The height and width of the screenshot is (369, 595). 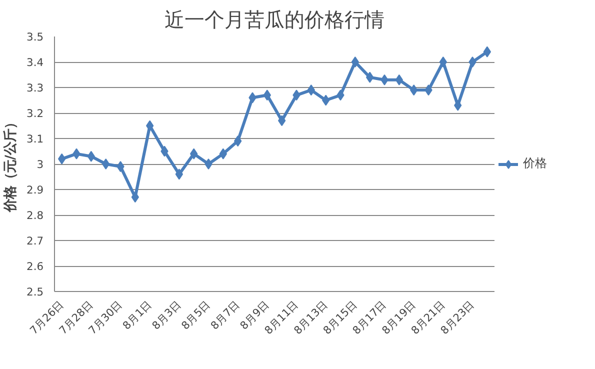 What do you see at coordinates (35, 292) in the screenshot?
I see `y-tick-label: 2.5` at bounding box center [35, 292].